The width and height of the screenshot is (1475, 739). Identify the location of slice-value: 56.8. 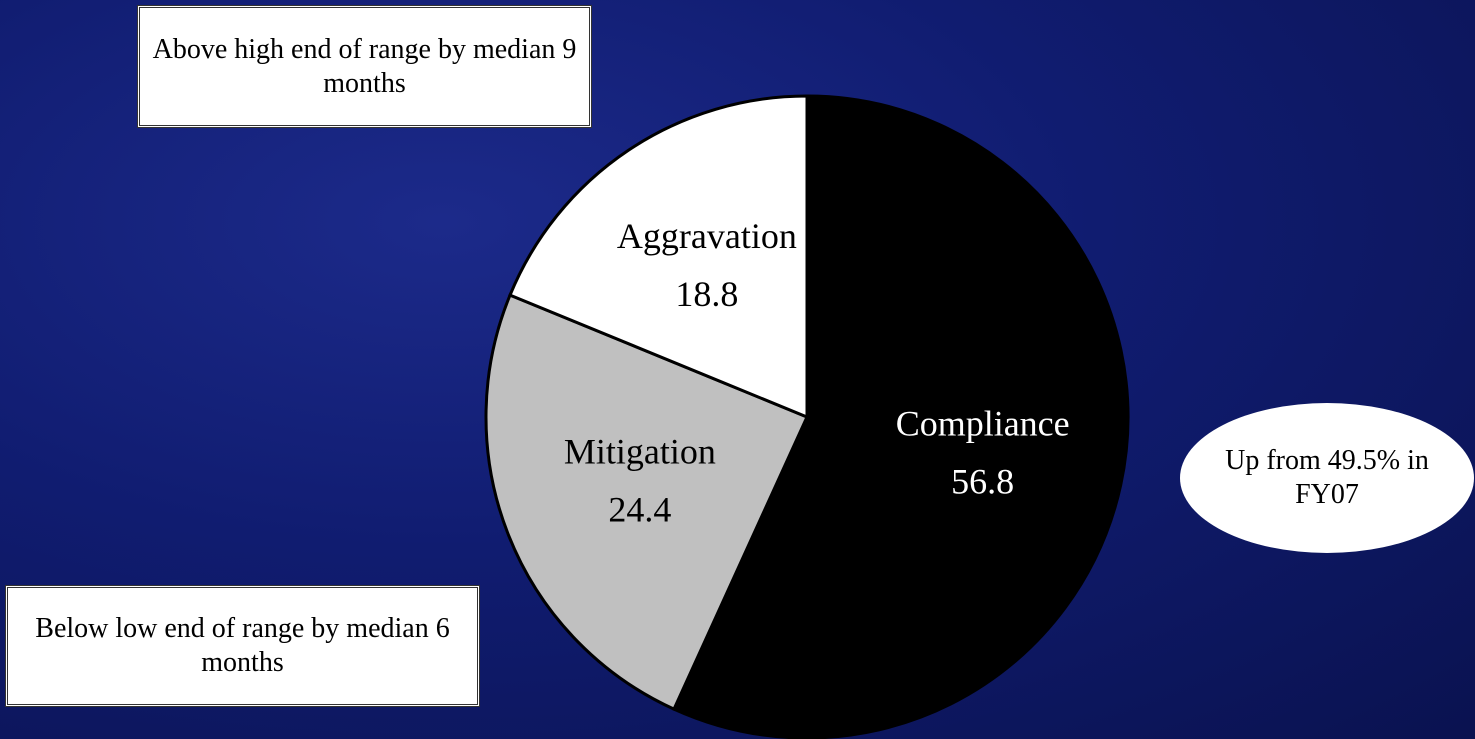
(982, 481).